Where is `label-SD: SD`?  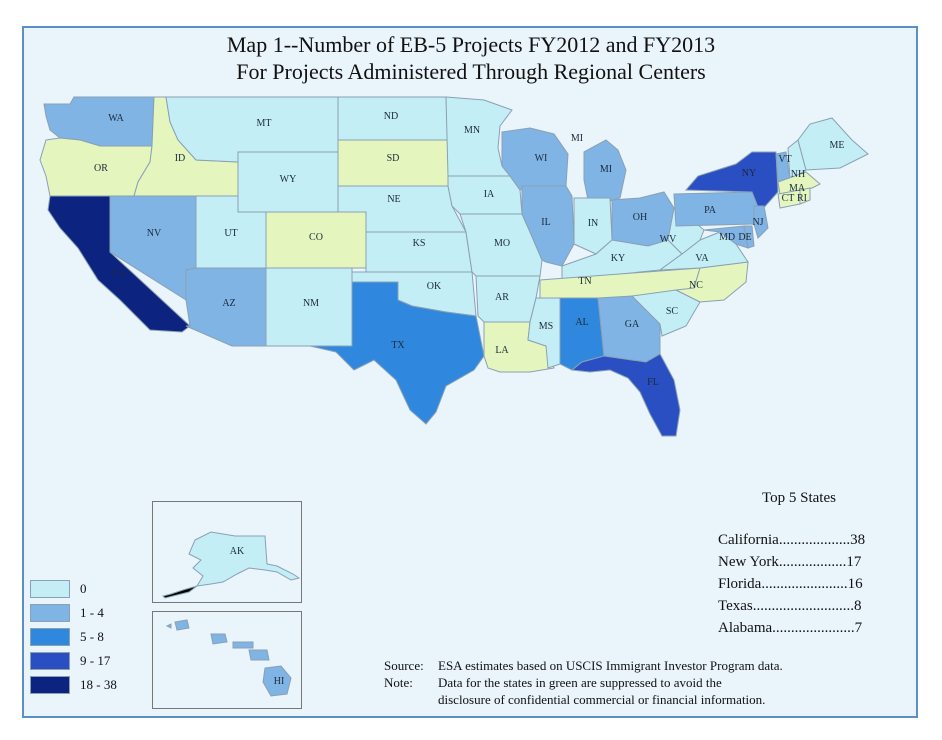
label-SD: SD is located at coordinates (393, 158).